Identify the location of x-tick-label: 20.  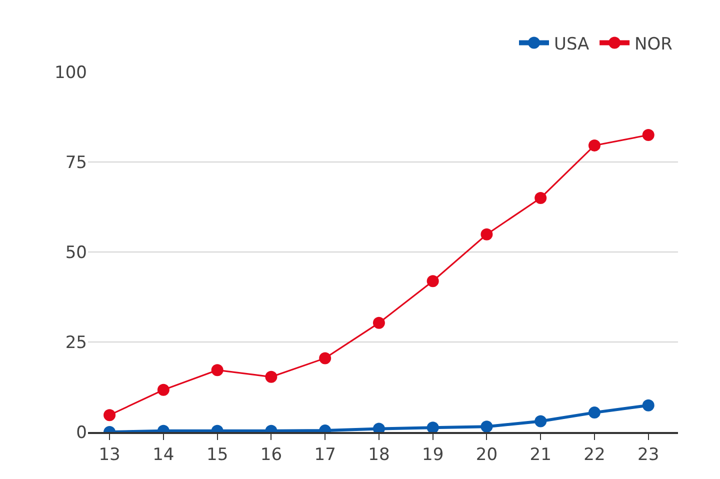
(487, 455).